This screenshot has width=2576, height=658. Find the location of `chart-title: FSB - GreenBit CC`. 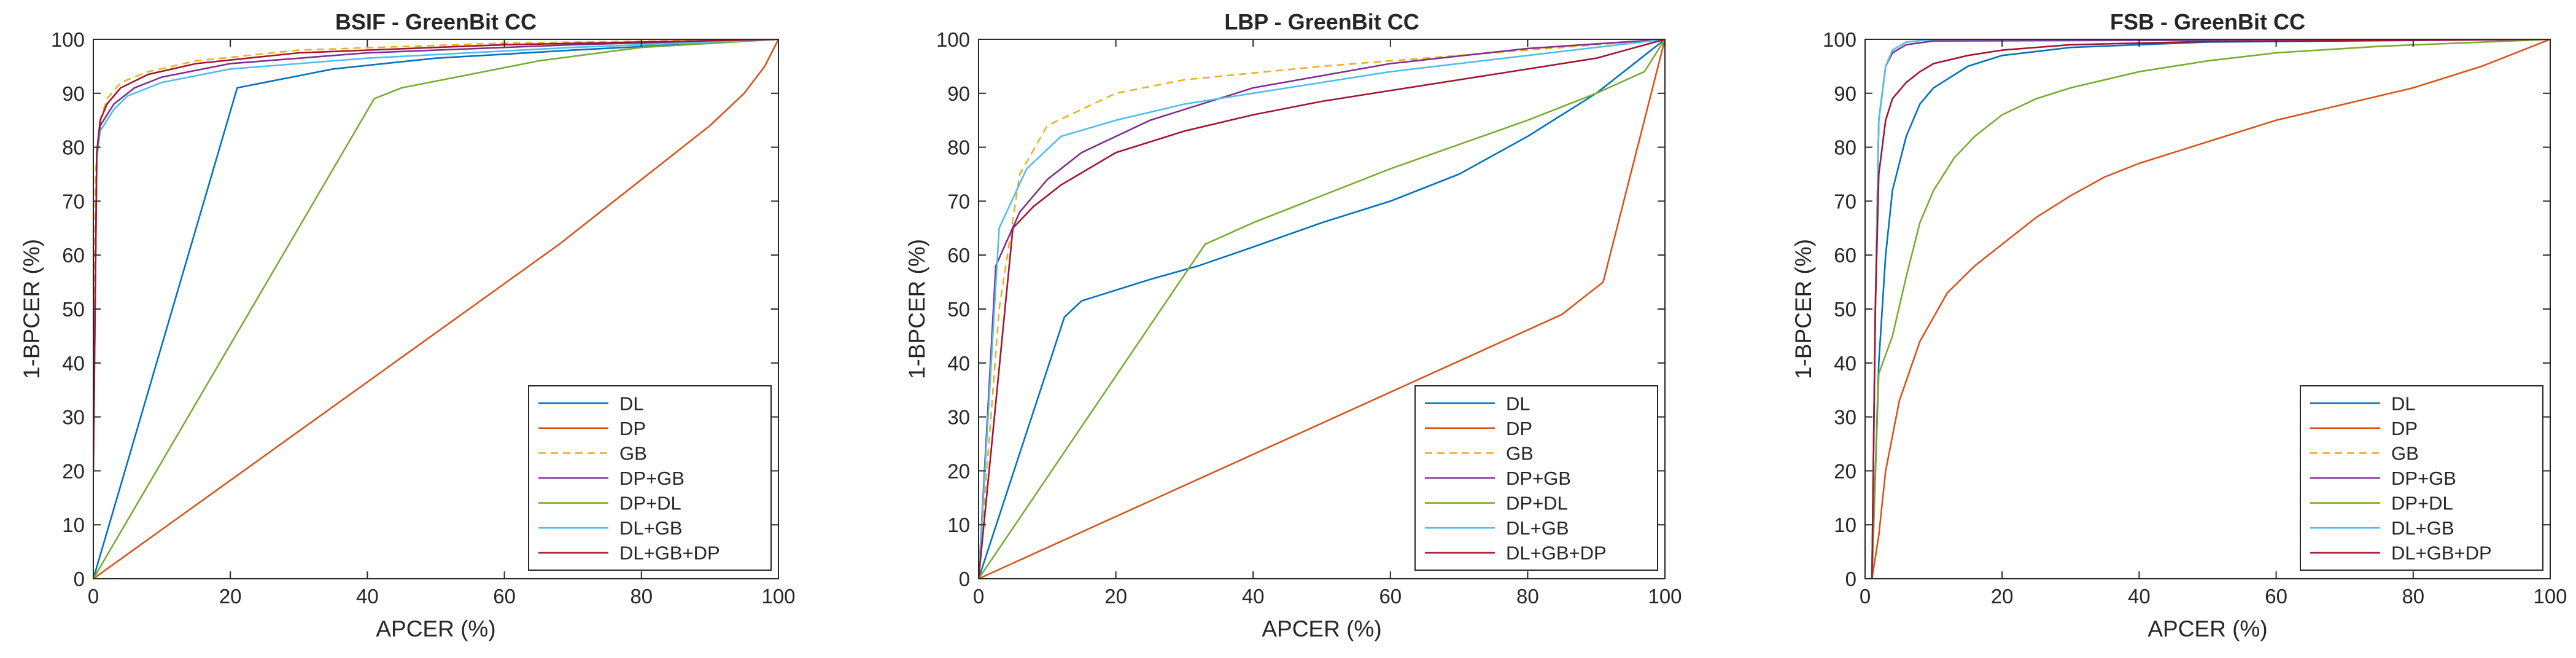

chart-title: FSB - GreenBit CC is located at coordinates (2207, 21).